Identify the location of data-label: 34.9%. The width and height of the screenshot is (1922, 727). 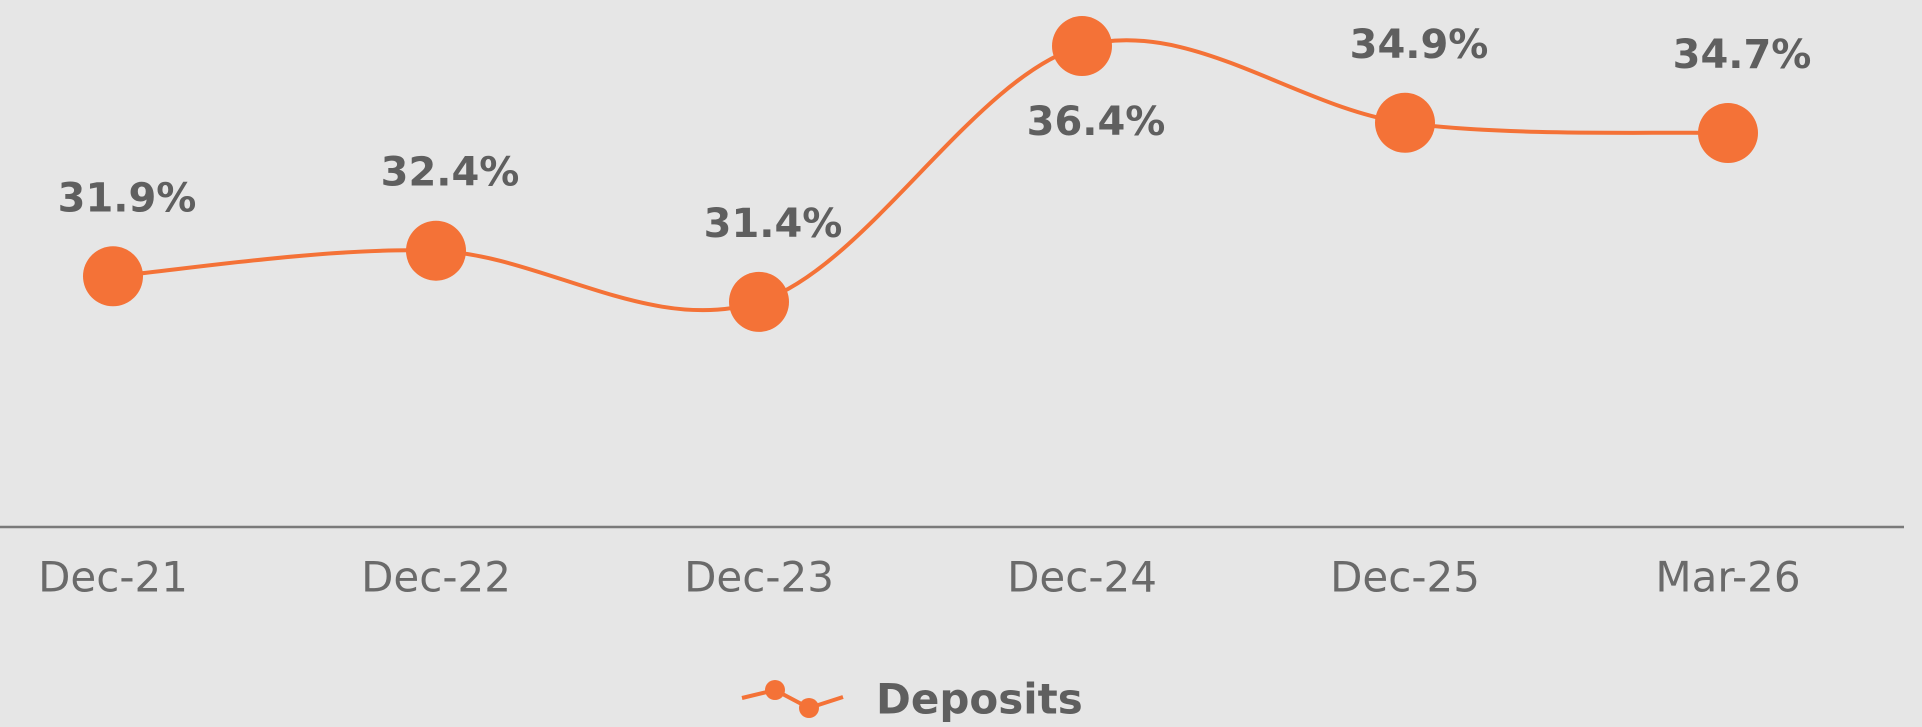
(1419, 45).